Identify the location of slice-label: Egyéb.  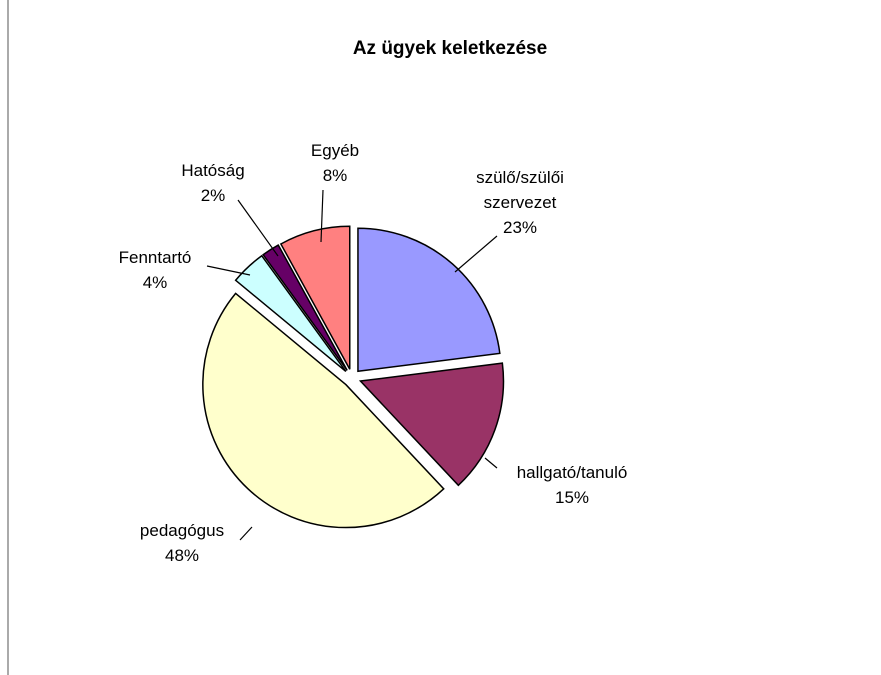
(335, 150).